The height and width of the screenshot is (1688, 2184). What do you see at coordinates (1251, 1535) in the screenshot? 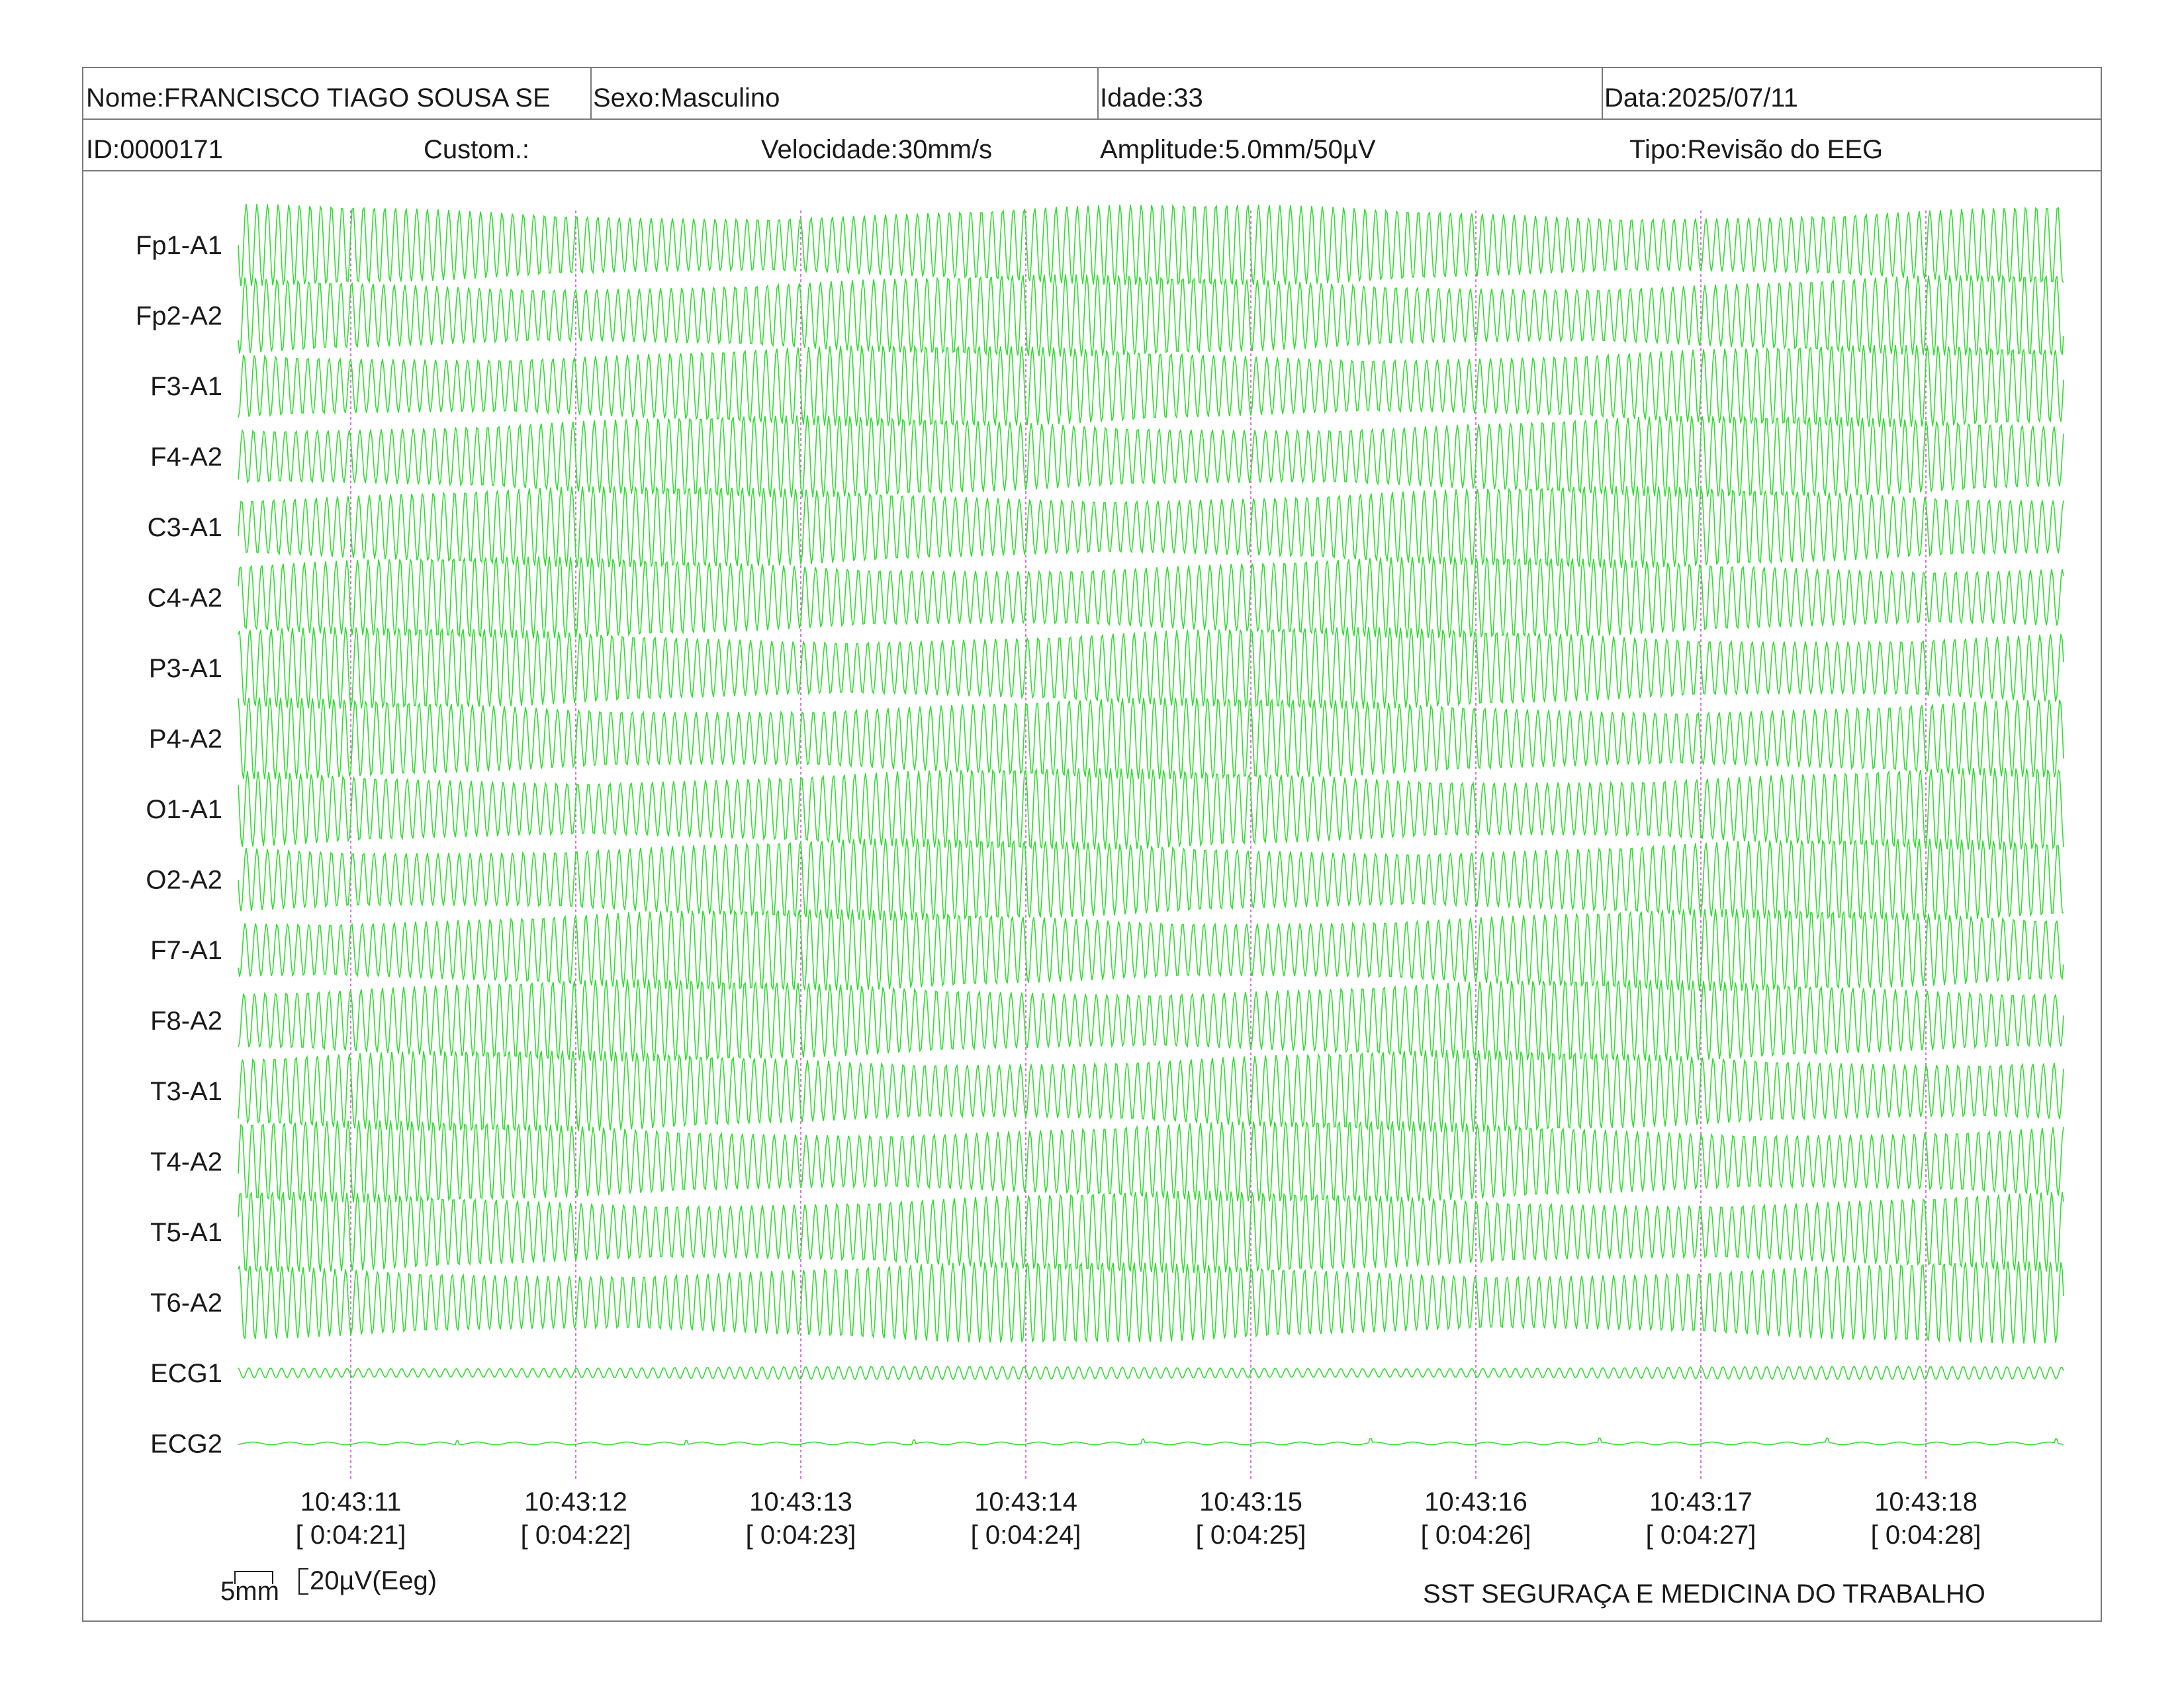
I see `elapsed-time-label: [ 0:04:25]` at bounding box center [1251, 1535].